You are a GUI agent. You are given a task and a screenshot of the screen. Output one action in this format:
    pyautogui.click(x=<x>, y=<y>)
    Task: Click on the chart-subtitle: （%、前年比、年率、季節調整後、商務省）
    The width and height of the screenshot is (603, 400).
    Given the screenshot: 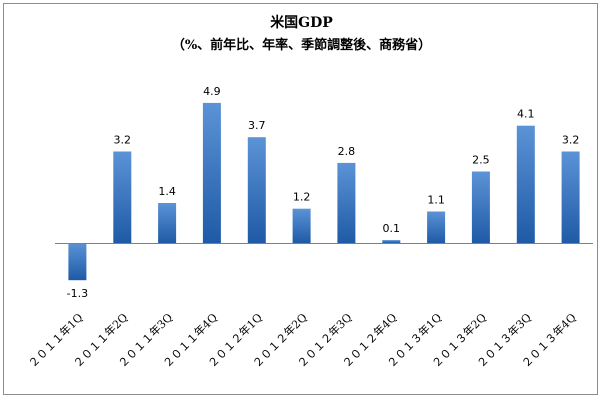 What is the action you would take?
    pyautogui.click(x=301, y=45)
    